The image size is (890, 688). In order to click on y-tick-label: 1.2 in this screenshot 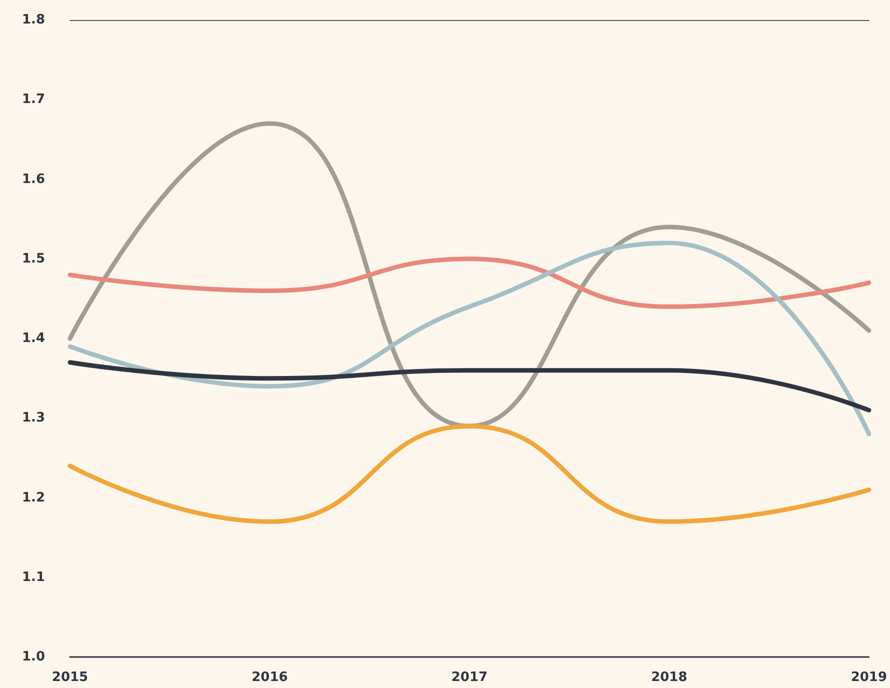, I will do `click(34, 498)`.